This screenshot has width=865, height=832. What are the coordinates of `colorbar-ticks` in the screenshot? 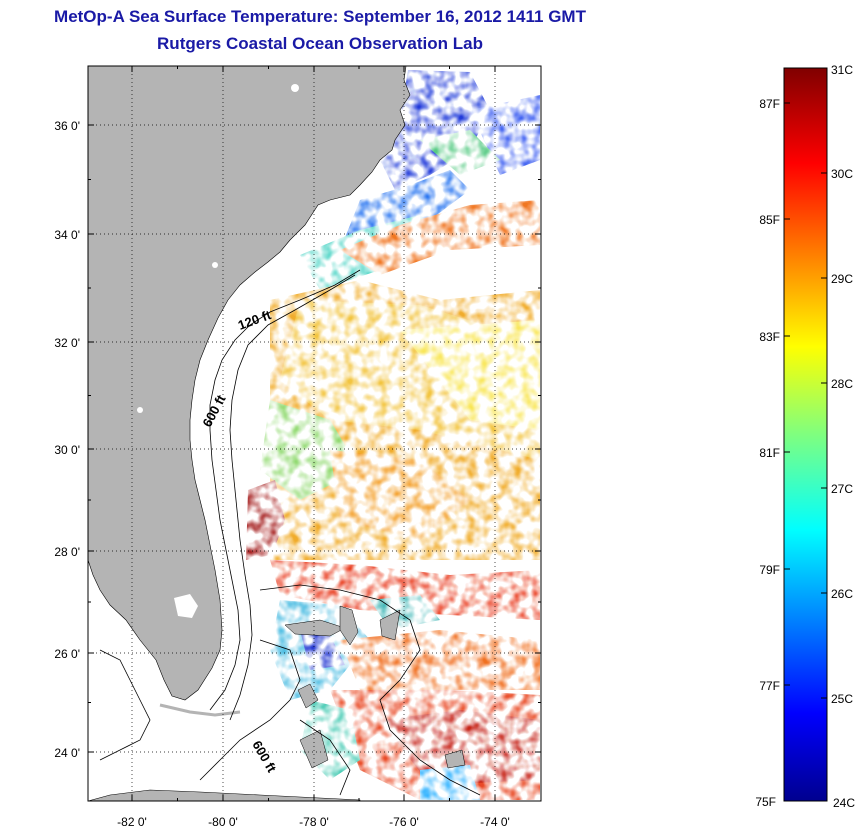 It's located at (805, 434).